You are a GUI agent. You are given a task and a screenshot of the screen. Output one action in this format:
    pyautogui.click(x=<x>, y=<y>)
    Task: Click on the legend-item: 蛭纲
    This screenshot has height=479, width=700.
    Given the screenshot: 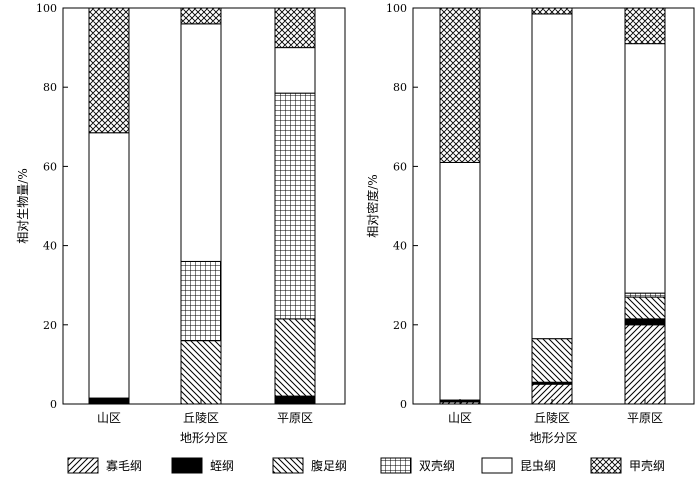 What is the action you would take?
    pyautogui.click(x=202, y=465)
    